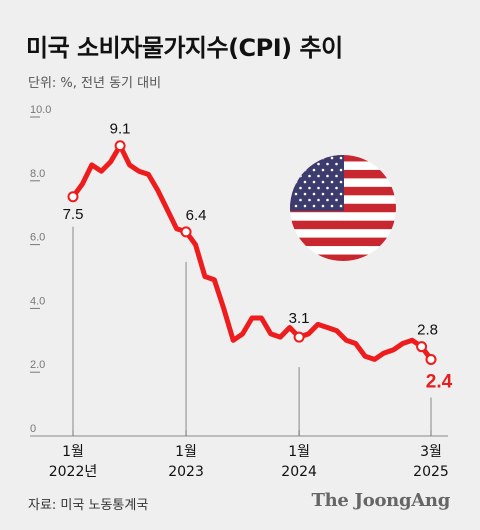 Image resolution: width=480 pixels, height=530 pixels. What do you see at coordinates (381, 500) in the screenshot?
I see `brand-logo: The JoongAng` at bounding box center [381, 500].